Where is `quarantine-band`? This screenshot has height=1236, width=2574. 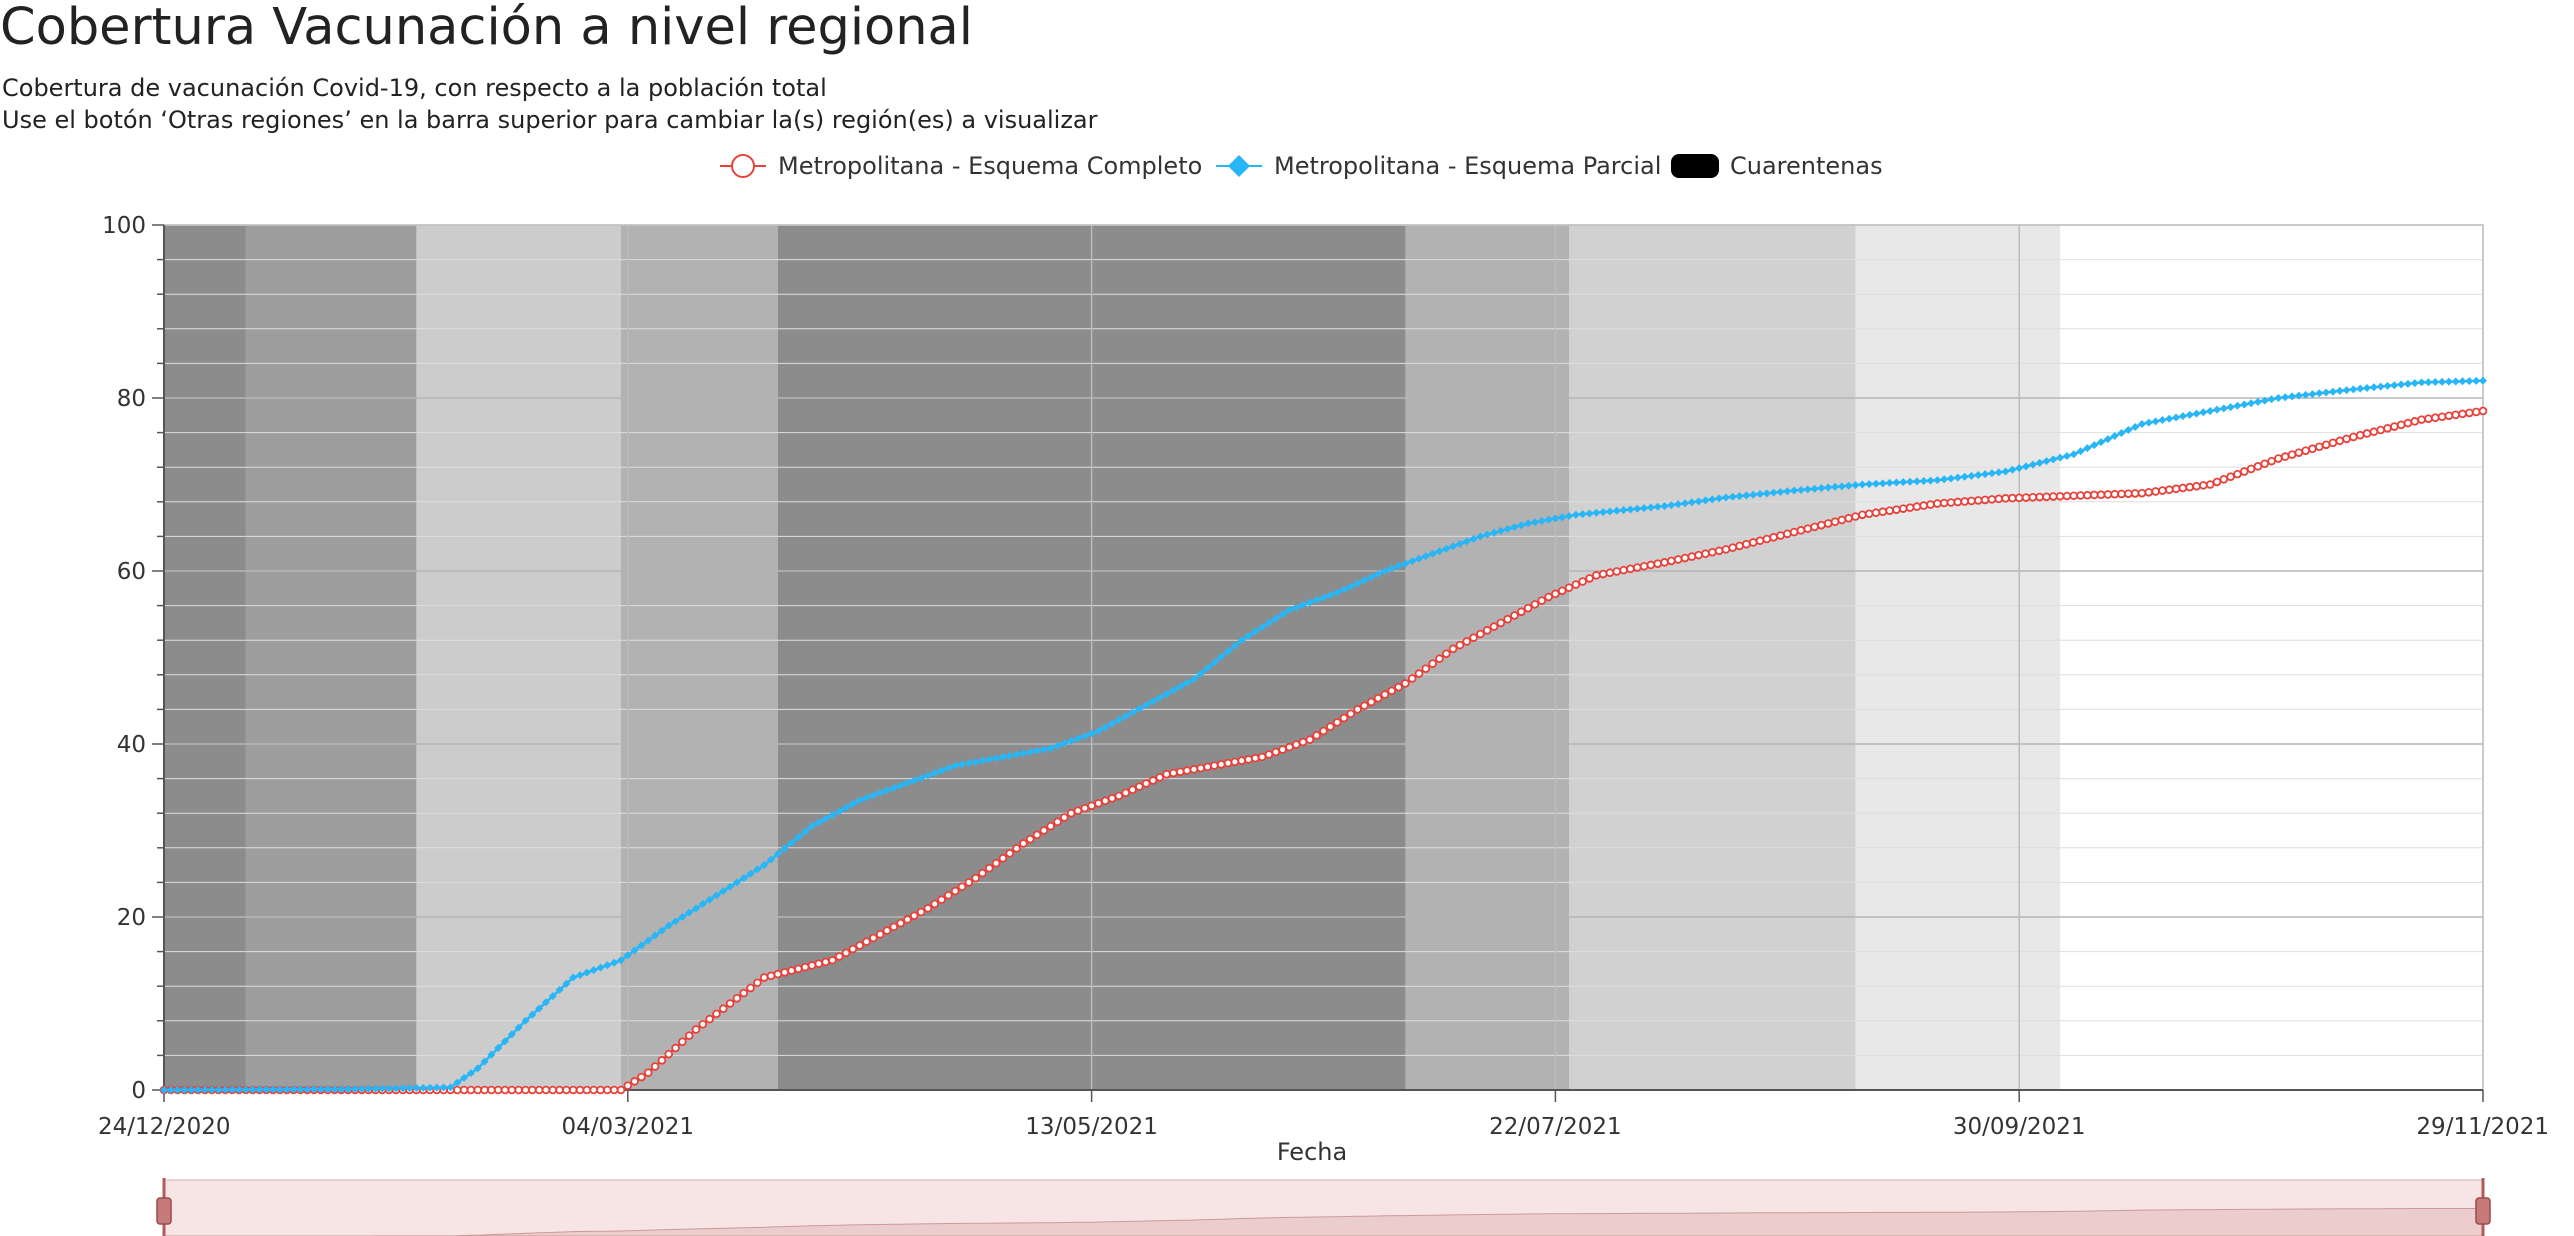 quarantine-band is located at coordinates (205, 657).